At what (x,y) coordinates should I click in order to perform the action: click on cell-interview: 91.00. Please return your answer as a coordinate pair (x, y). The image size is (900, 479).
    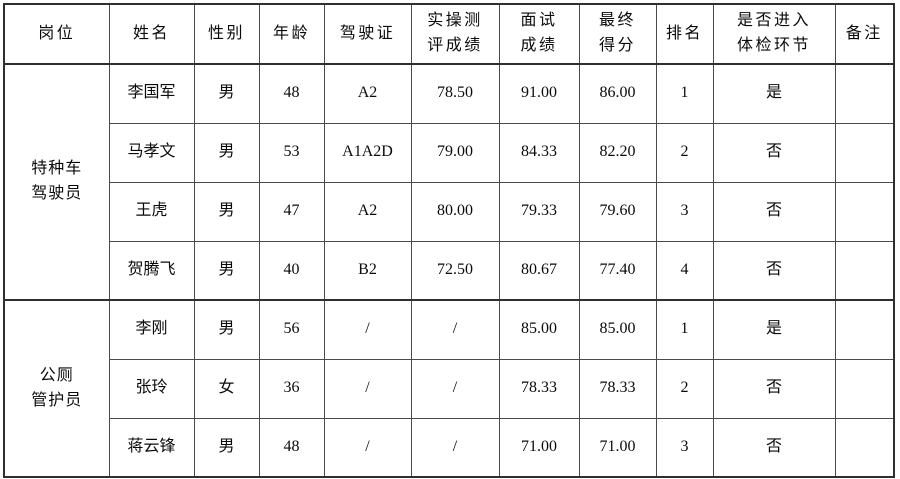
    Looking at the image, I should click on (539, 93).